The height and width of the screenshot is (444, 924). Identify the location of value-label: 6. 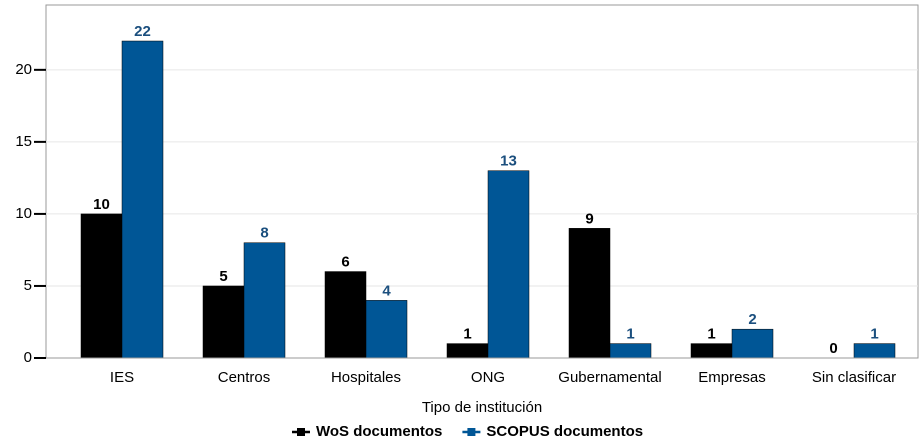
(345, 262).